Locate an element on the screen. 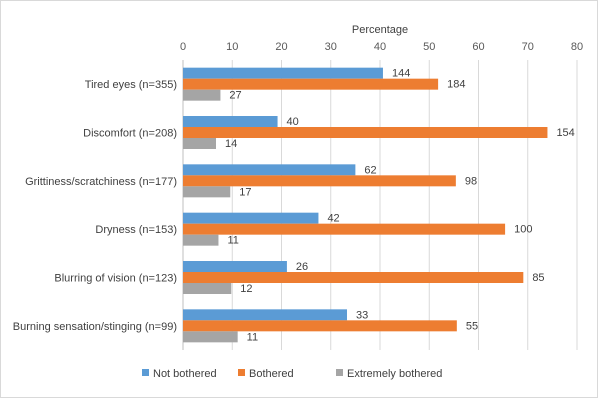 This screenshot has width=600, height=400. data-label: 14 is located at coordinates (231, 144).